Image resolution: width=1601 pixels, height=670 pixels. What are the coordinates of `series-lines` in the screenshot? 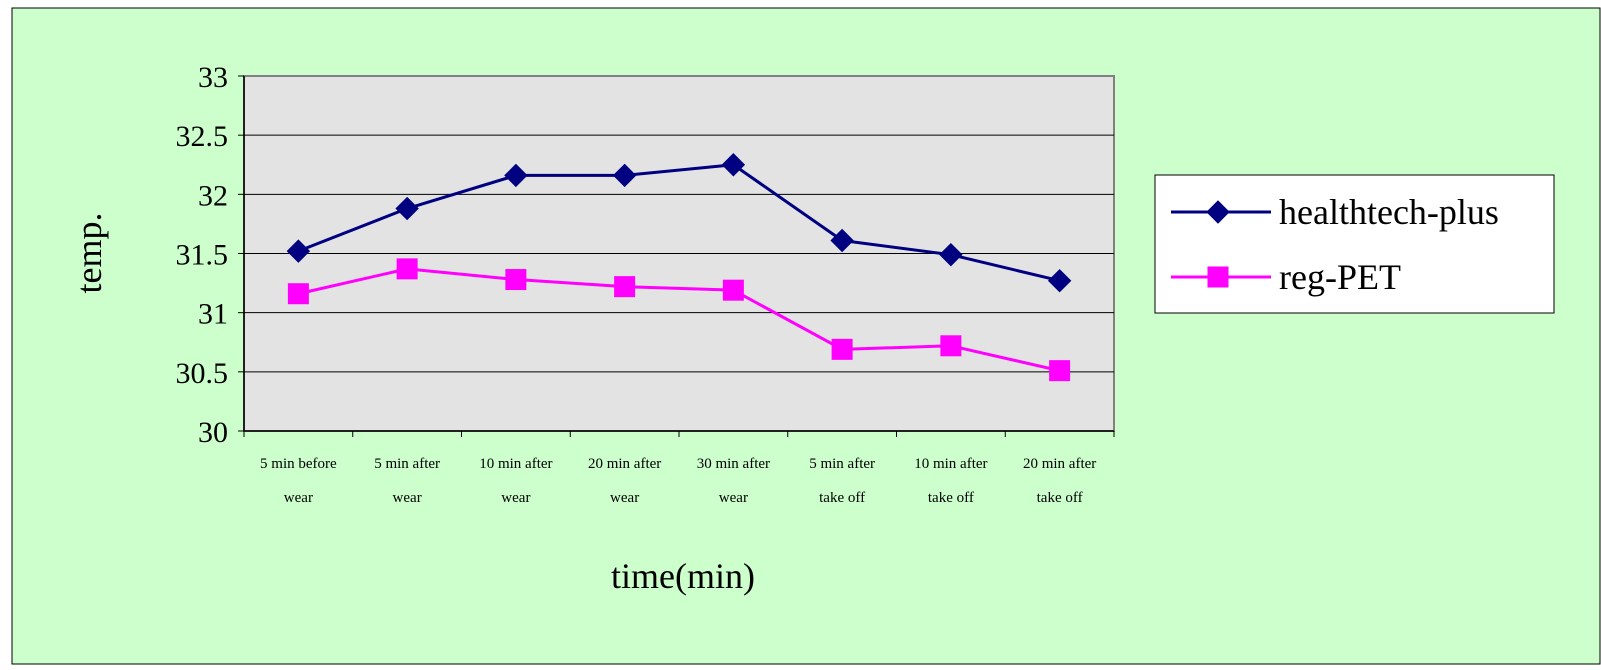 It's located at (678, 268).